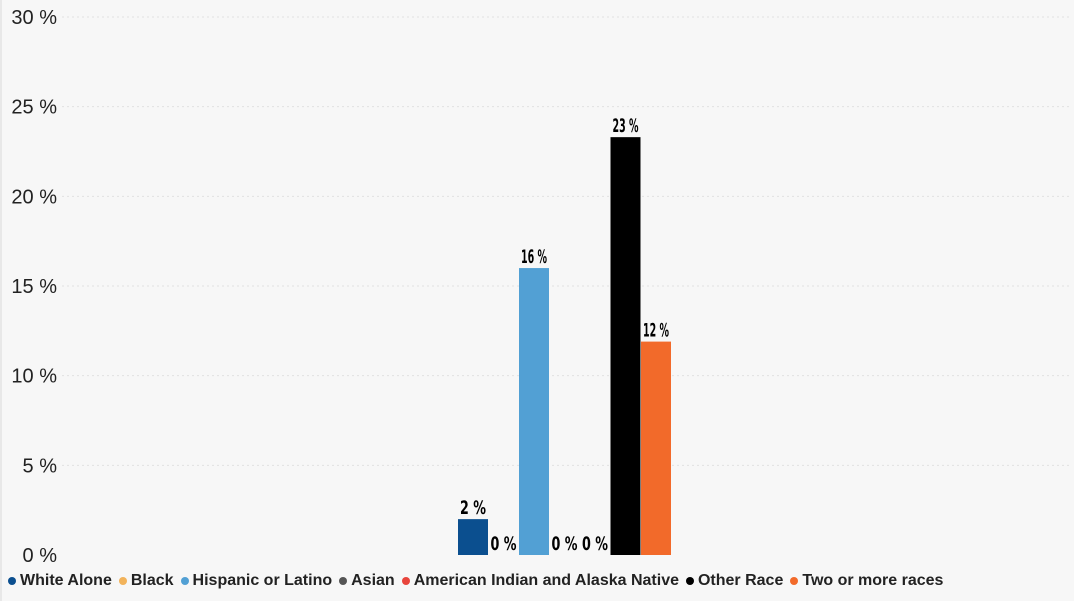 The width and height of the screenshot is (1074, 601). Describe the element at coordinates (656, 331) in the screenshot. I see `data-label: 12 %` at that location.